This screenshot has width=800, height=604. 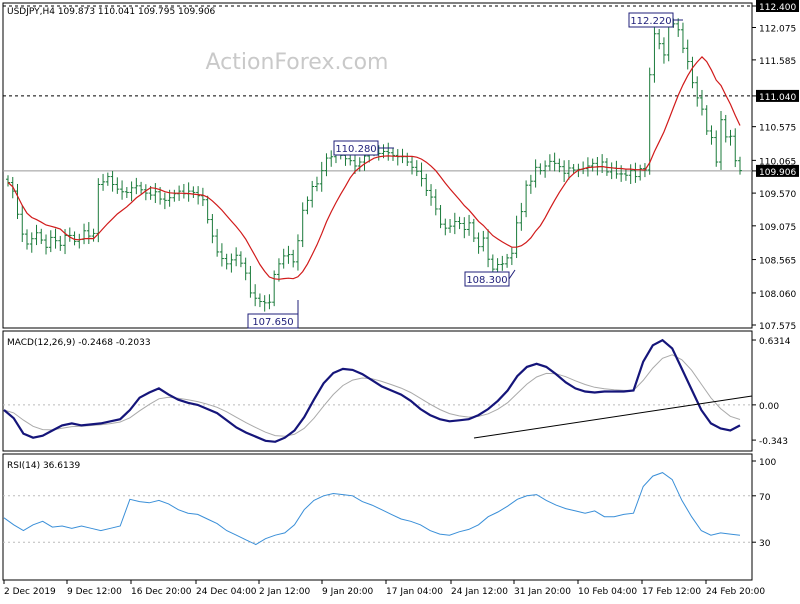 What do you see at coordinates (161, 592) in the screenshot?
I see `x-tick-label: 16 Dec 20:00` at bounding box center [161, 592].